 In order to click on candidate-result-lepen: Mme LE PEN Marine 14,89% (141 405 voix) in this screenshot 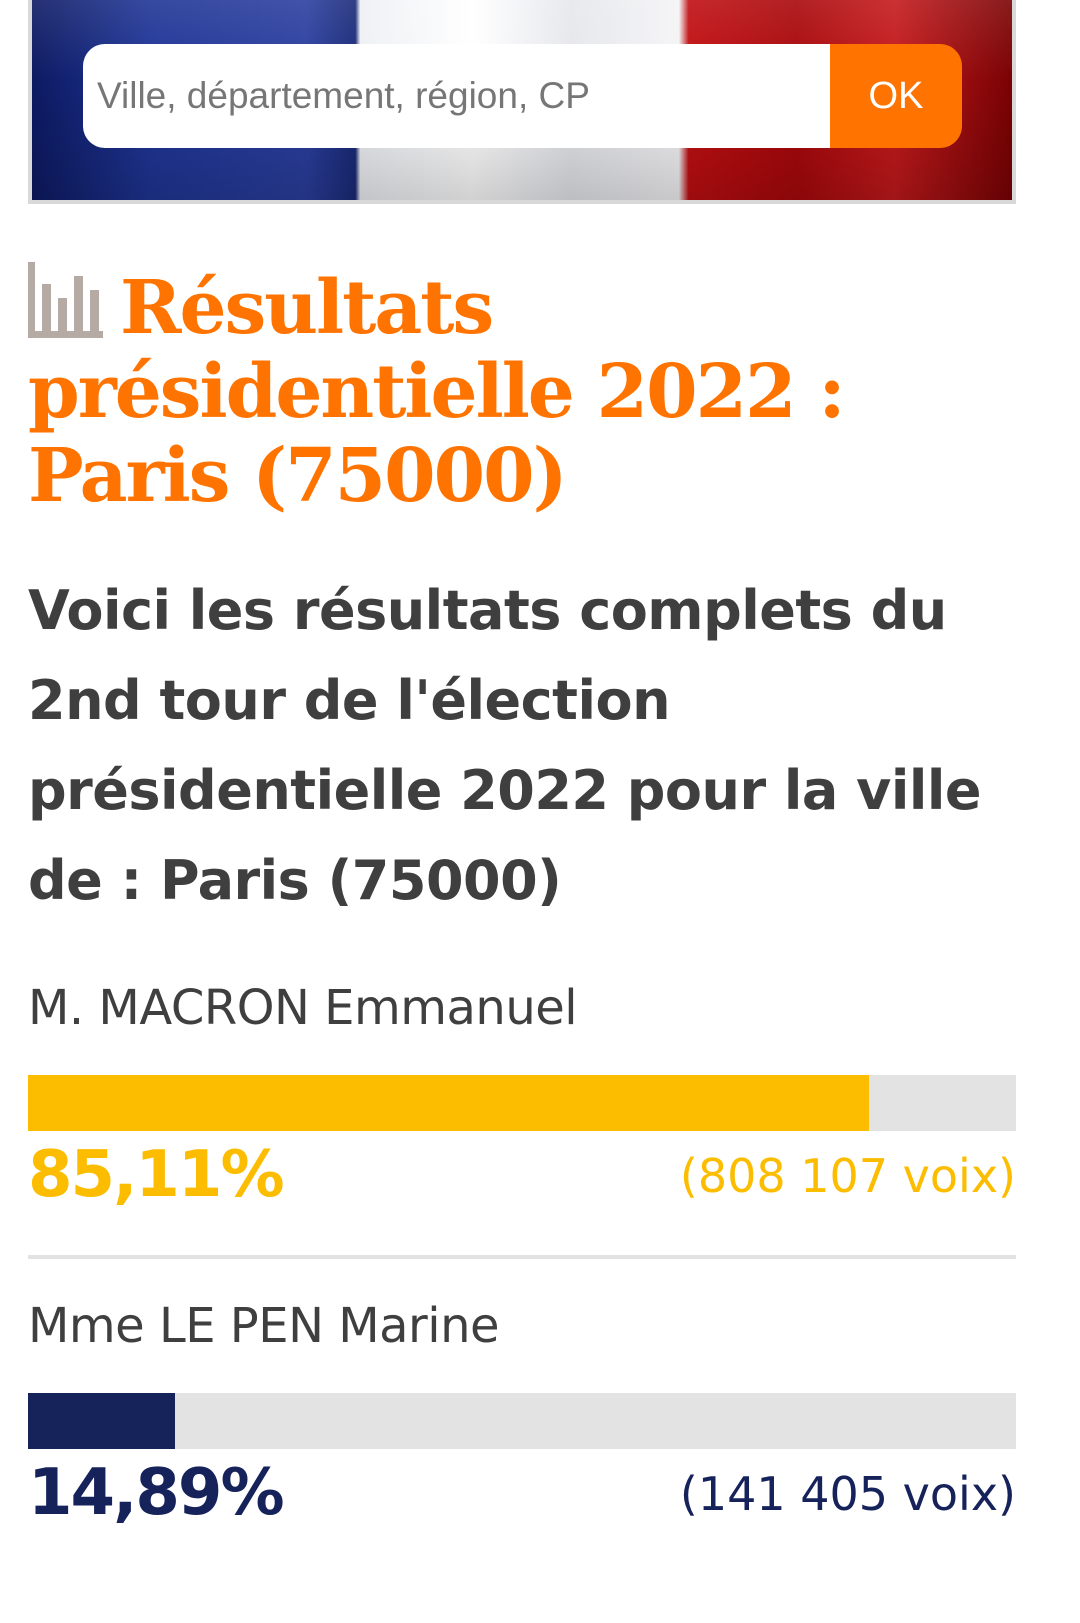, I will do `click(522, 1421)`.